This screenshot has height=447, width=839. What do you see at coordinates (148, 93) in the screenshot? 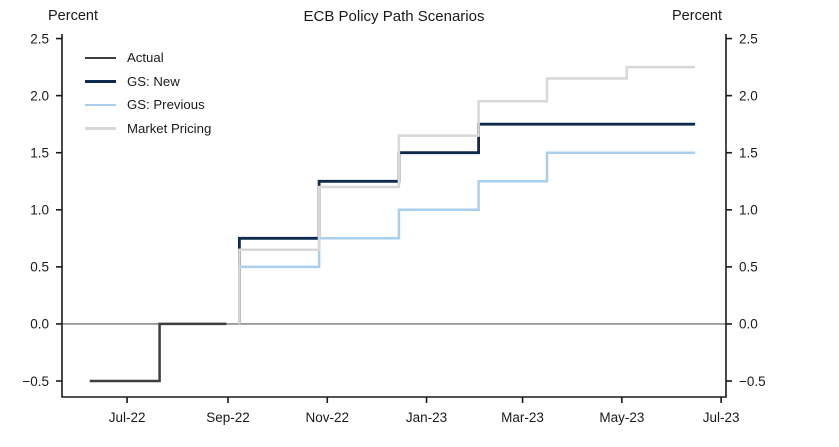
I see `legend: Actual GS: New GS: Previous Market Pricing` at bounding box center [148, 93].